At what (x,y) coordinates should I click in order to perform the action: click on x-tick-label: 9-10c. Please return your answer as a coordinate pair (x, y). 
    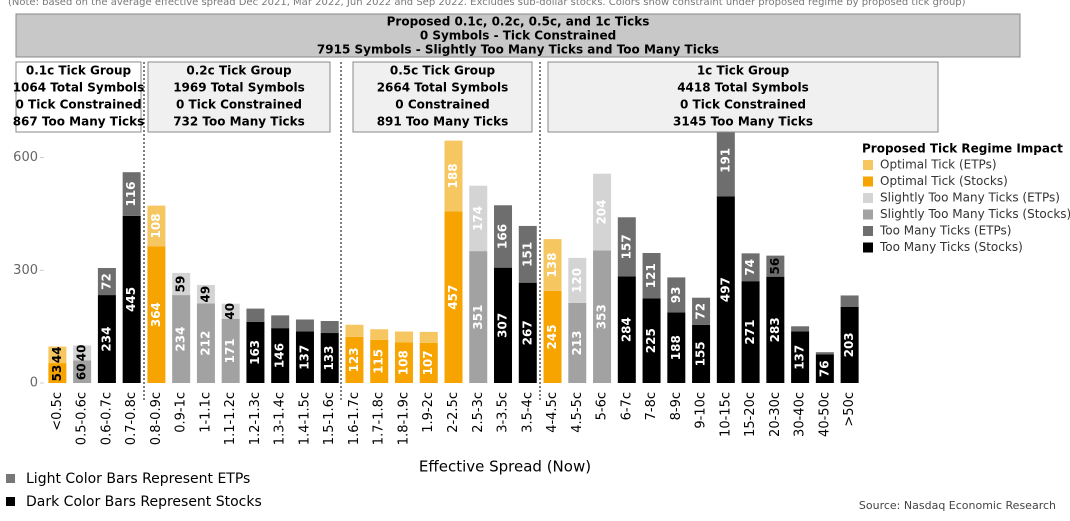
    Looking at the image, I should click on (701, 410).